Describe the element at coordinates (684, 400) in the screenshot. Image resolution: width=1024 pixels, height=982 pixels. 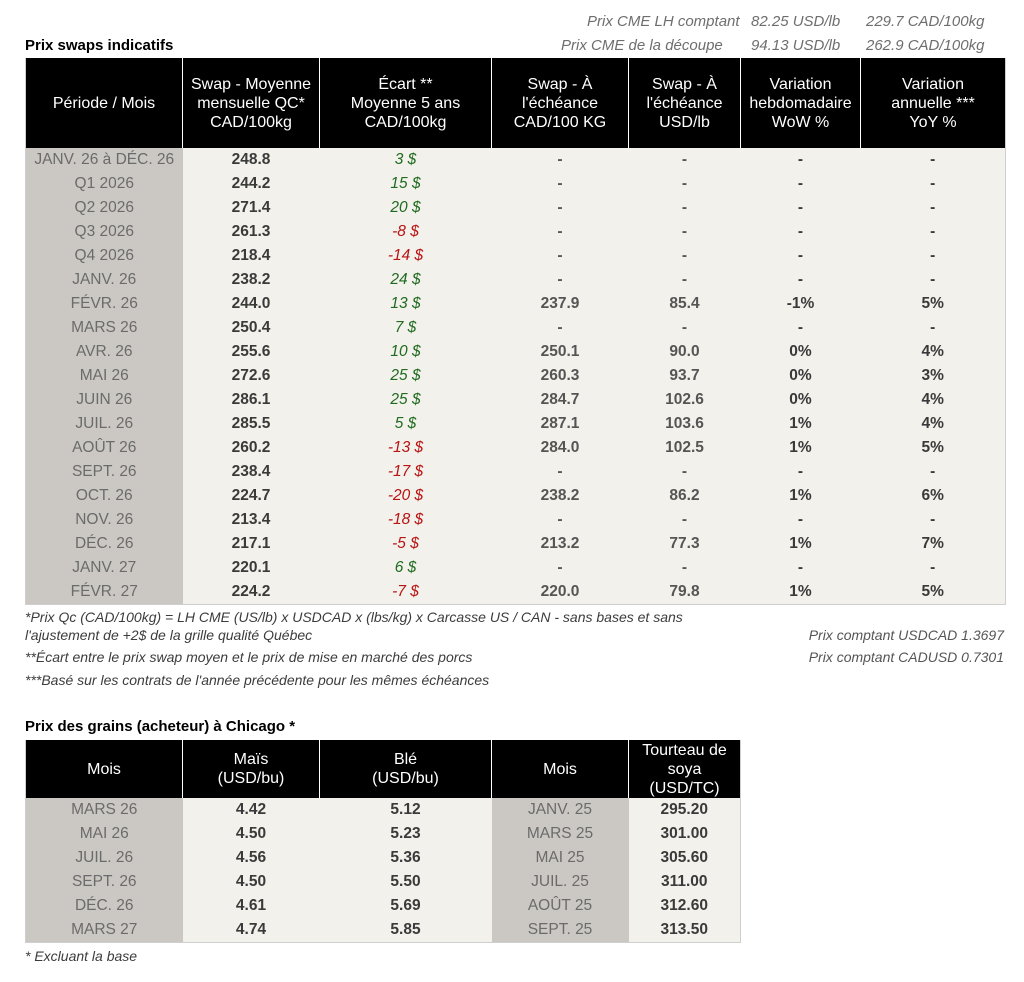
I see `swap-usd-cell: 102.6` at that location.